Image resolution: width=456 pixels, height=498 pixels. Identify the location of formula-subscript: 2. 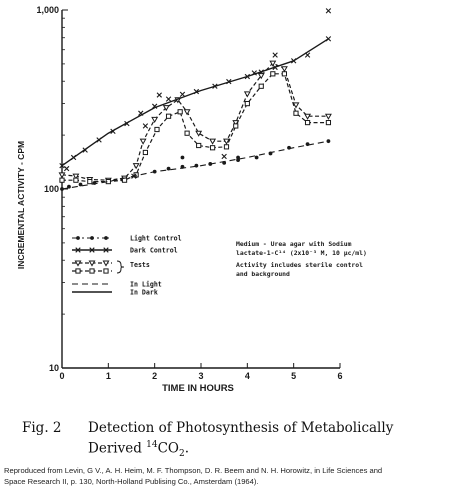
(182, 454).